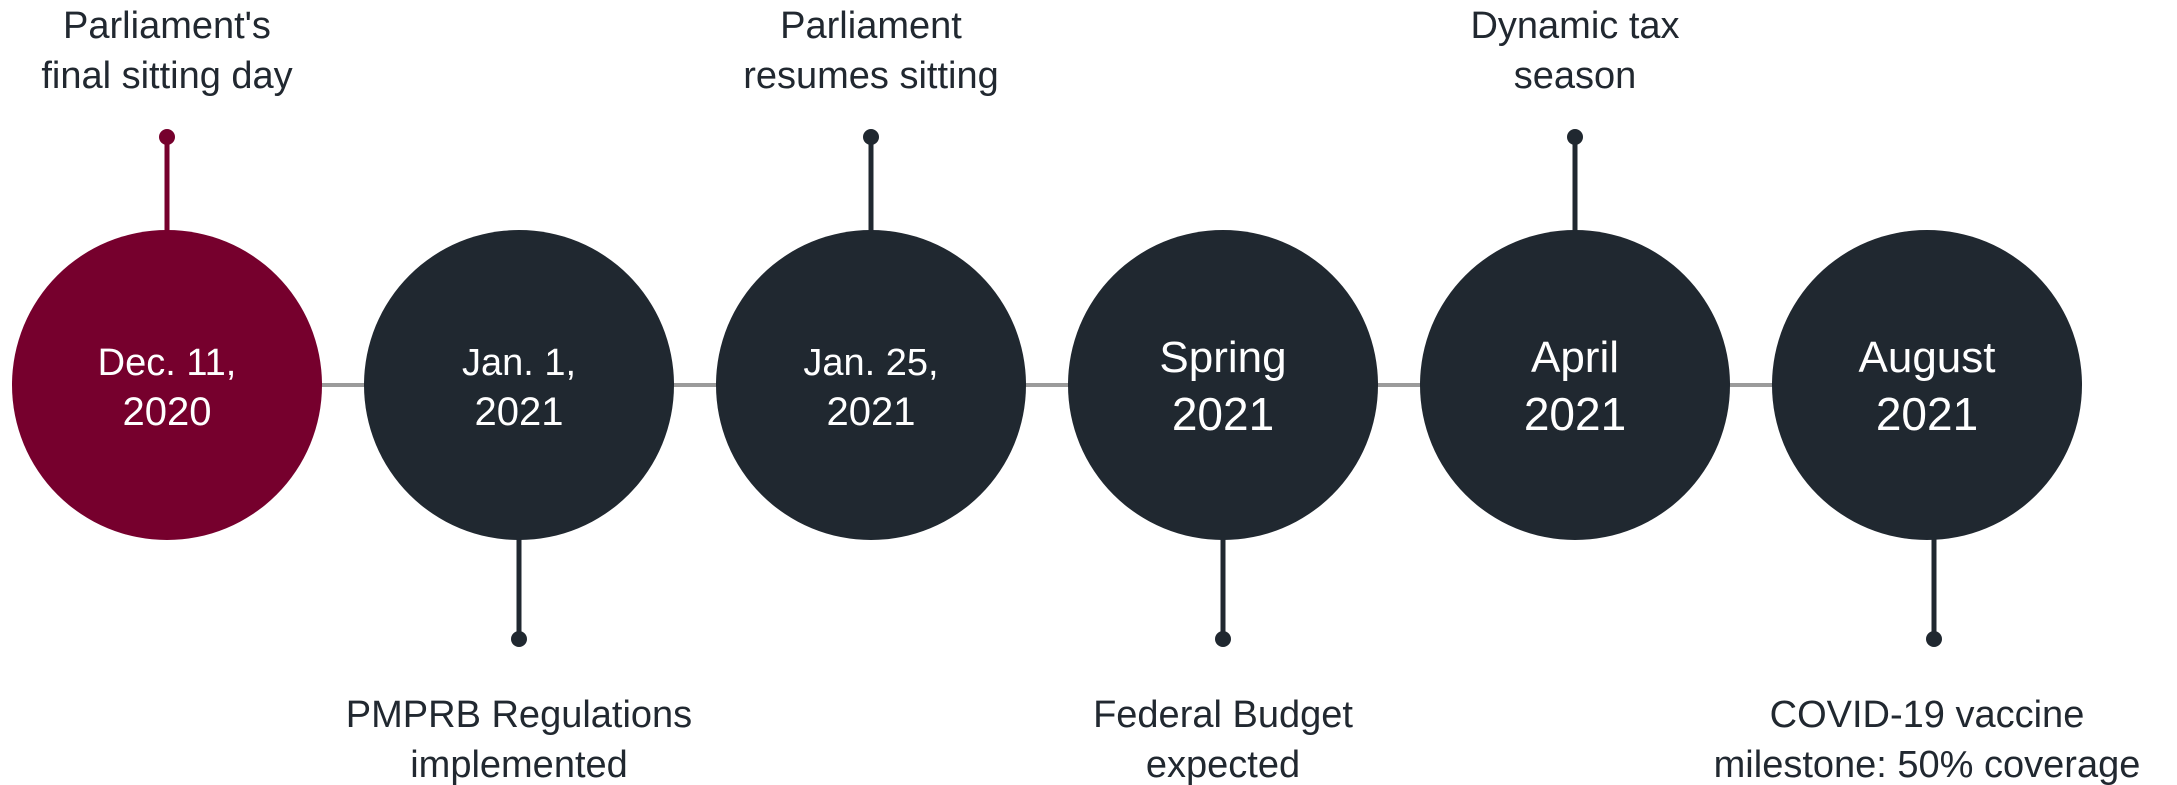  I want to click on event-date-line1: Jan. 25,, so click(870, 363).